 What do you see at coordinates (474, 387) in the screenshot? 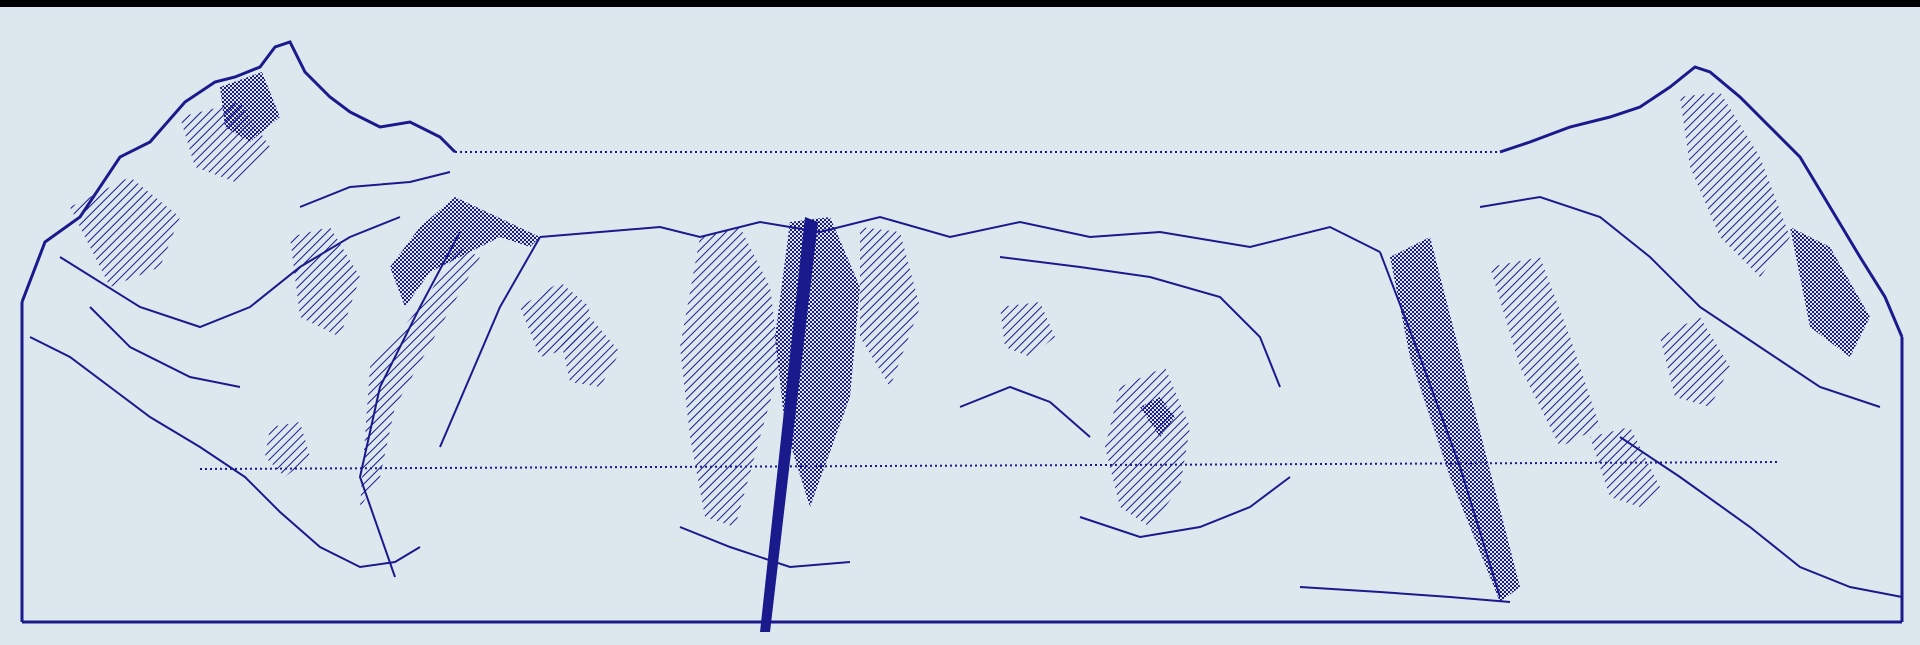
I see `left-escarpment` at bounding box center [474, 387].